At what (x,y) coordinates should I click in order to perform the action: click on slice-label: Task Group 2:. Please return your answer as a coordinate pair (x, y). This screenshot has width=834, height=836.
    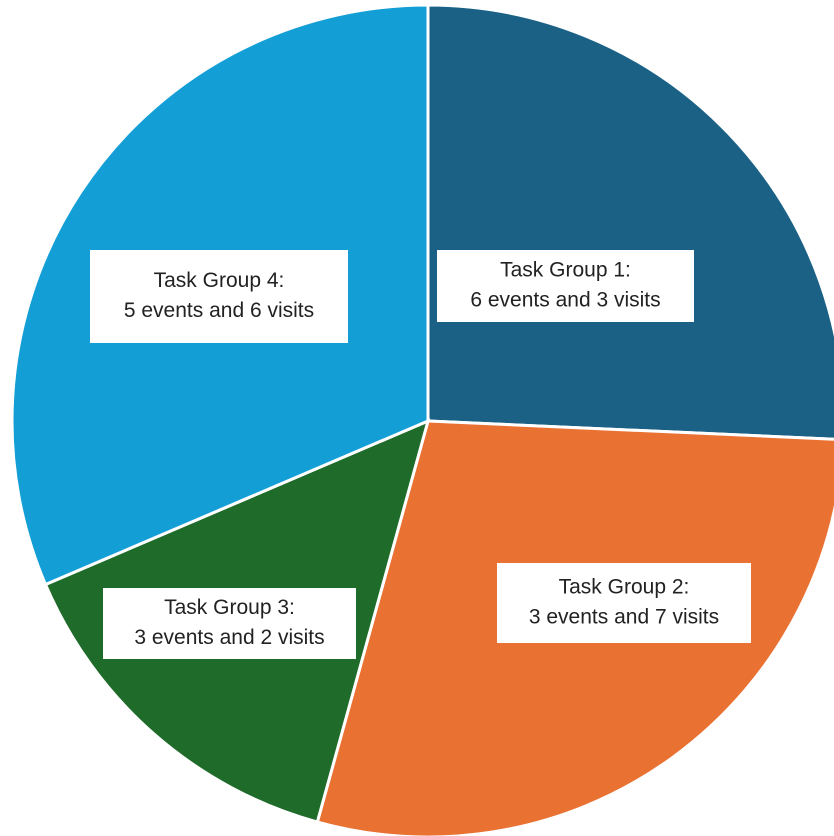
    Looking at the image, I should click on (624, 587).